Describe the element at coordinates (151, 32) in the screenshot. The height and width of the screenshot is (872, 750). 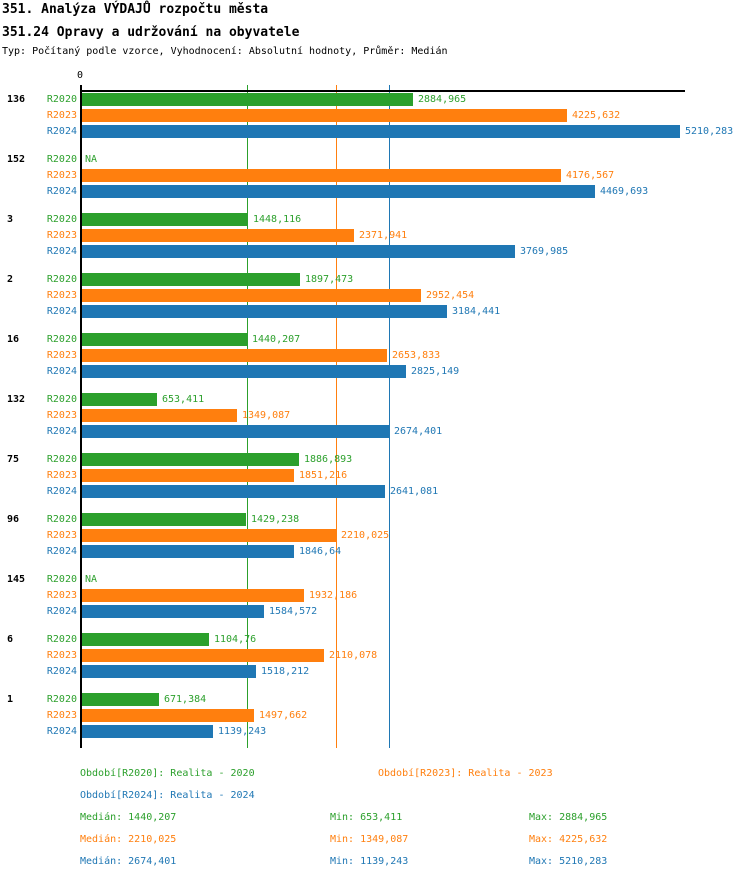
I see `page-subtitle: 351.24 Opravy a udržování na obyvatele` at that location.